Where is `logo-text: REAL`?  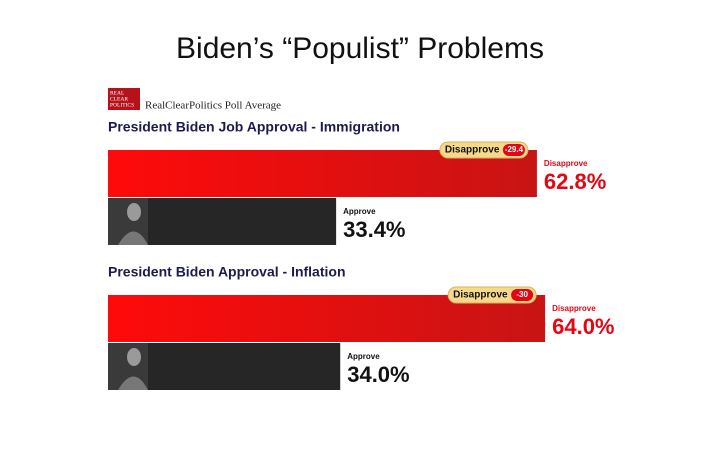
logo-text: REAL is located at coordinates (117, 93).